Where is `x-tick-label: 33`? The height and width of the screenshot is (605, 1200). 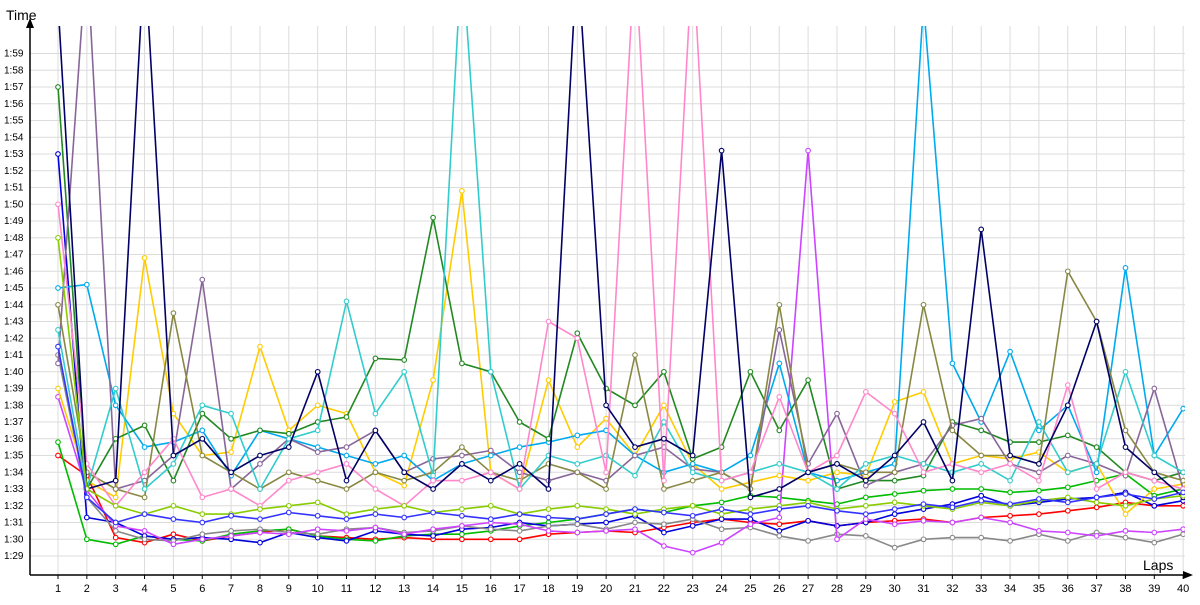 x-tick-label: 33 is located at coordinates (981, 589).